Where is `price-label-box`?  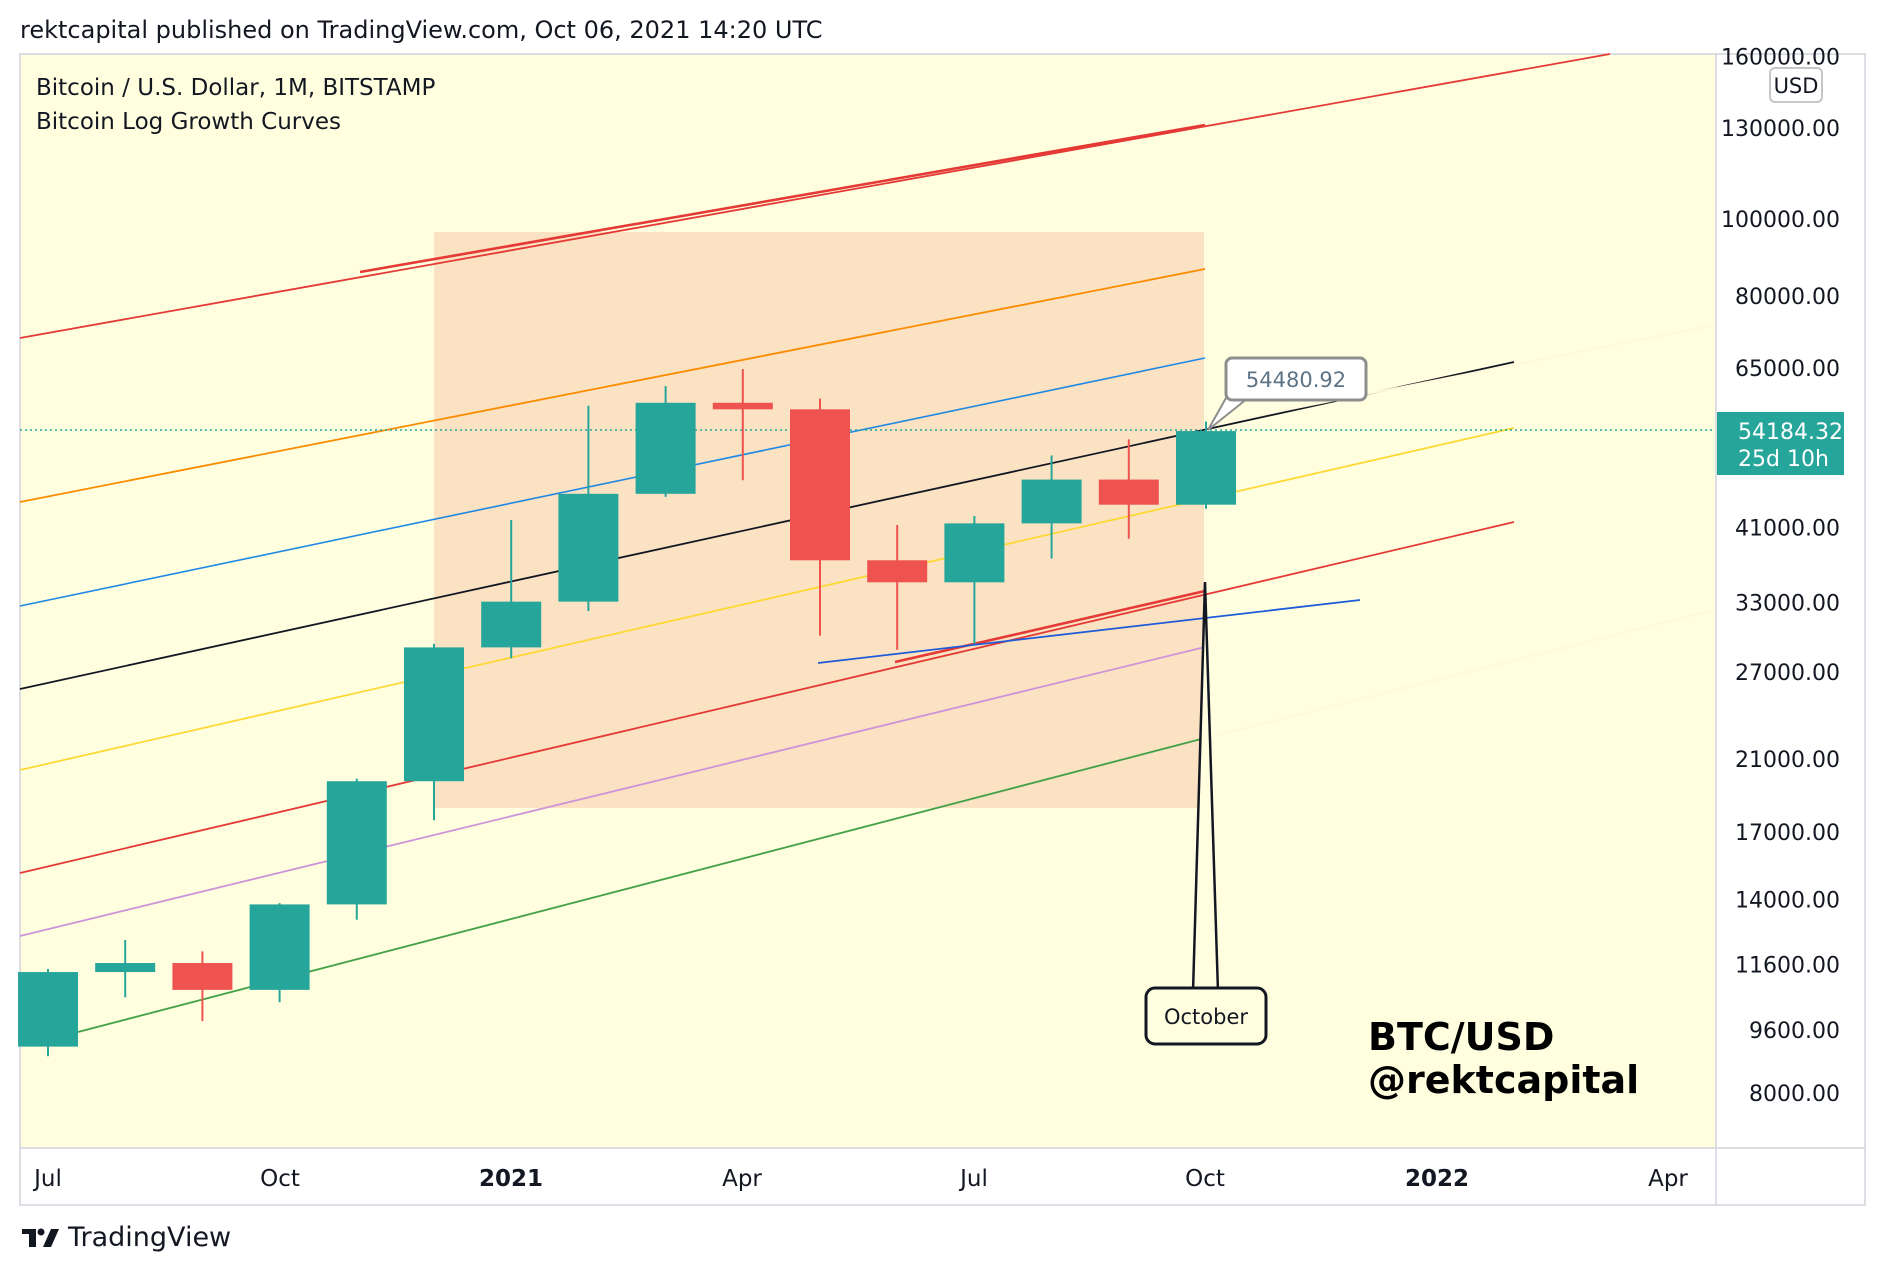
price-label-box is located at coordinates (1296, 379).